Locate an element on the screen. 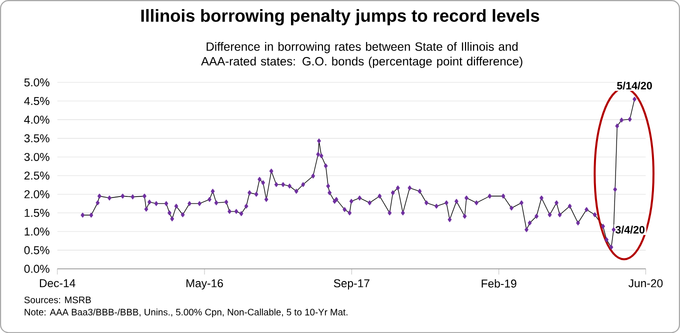 This screenshot has width=680, height=333. annotation: 5/14/20 is located at coordinates (634, 86).